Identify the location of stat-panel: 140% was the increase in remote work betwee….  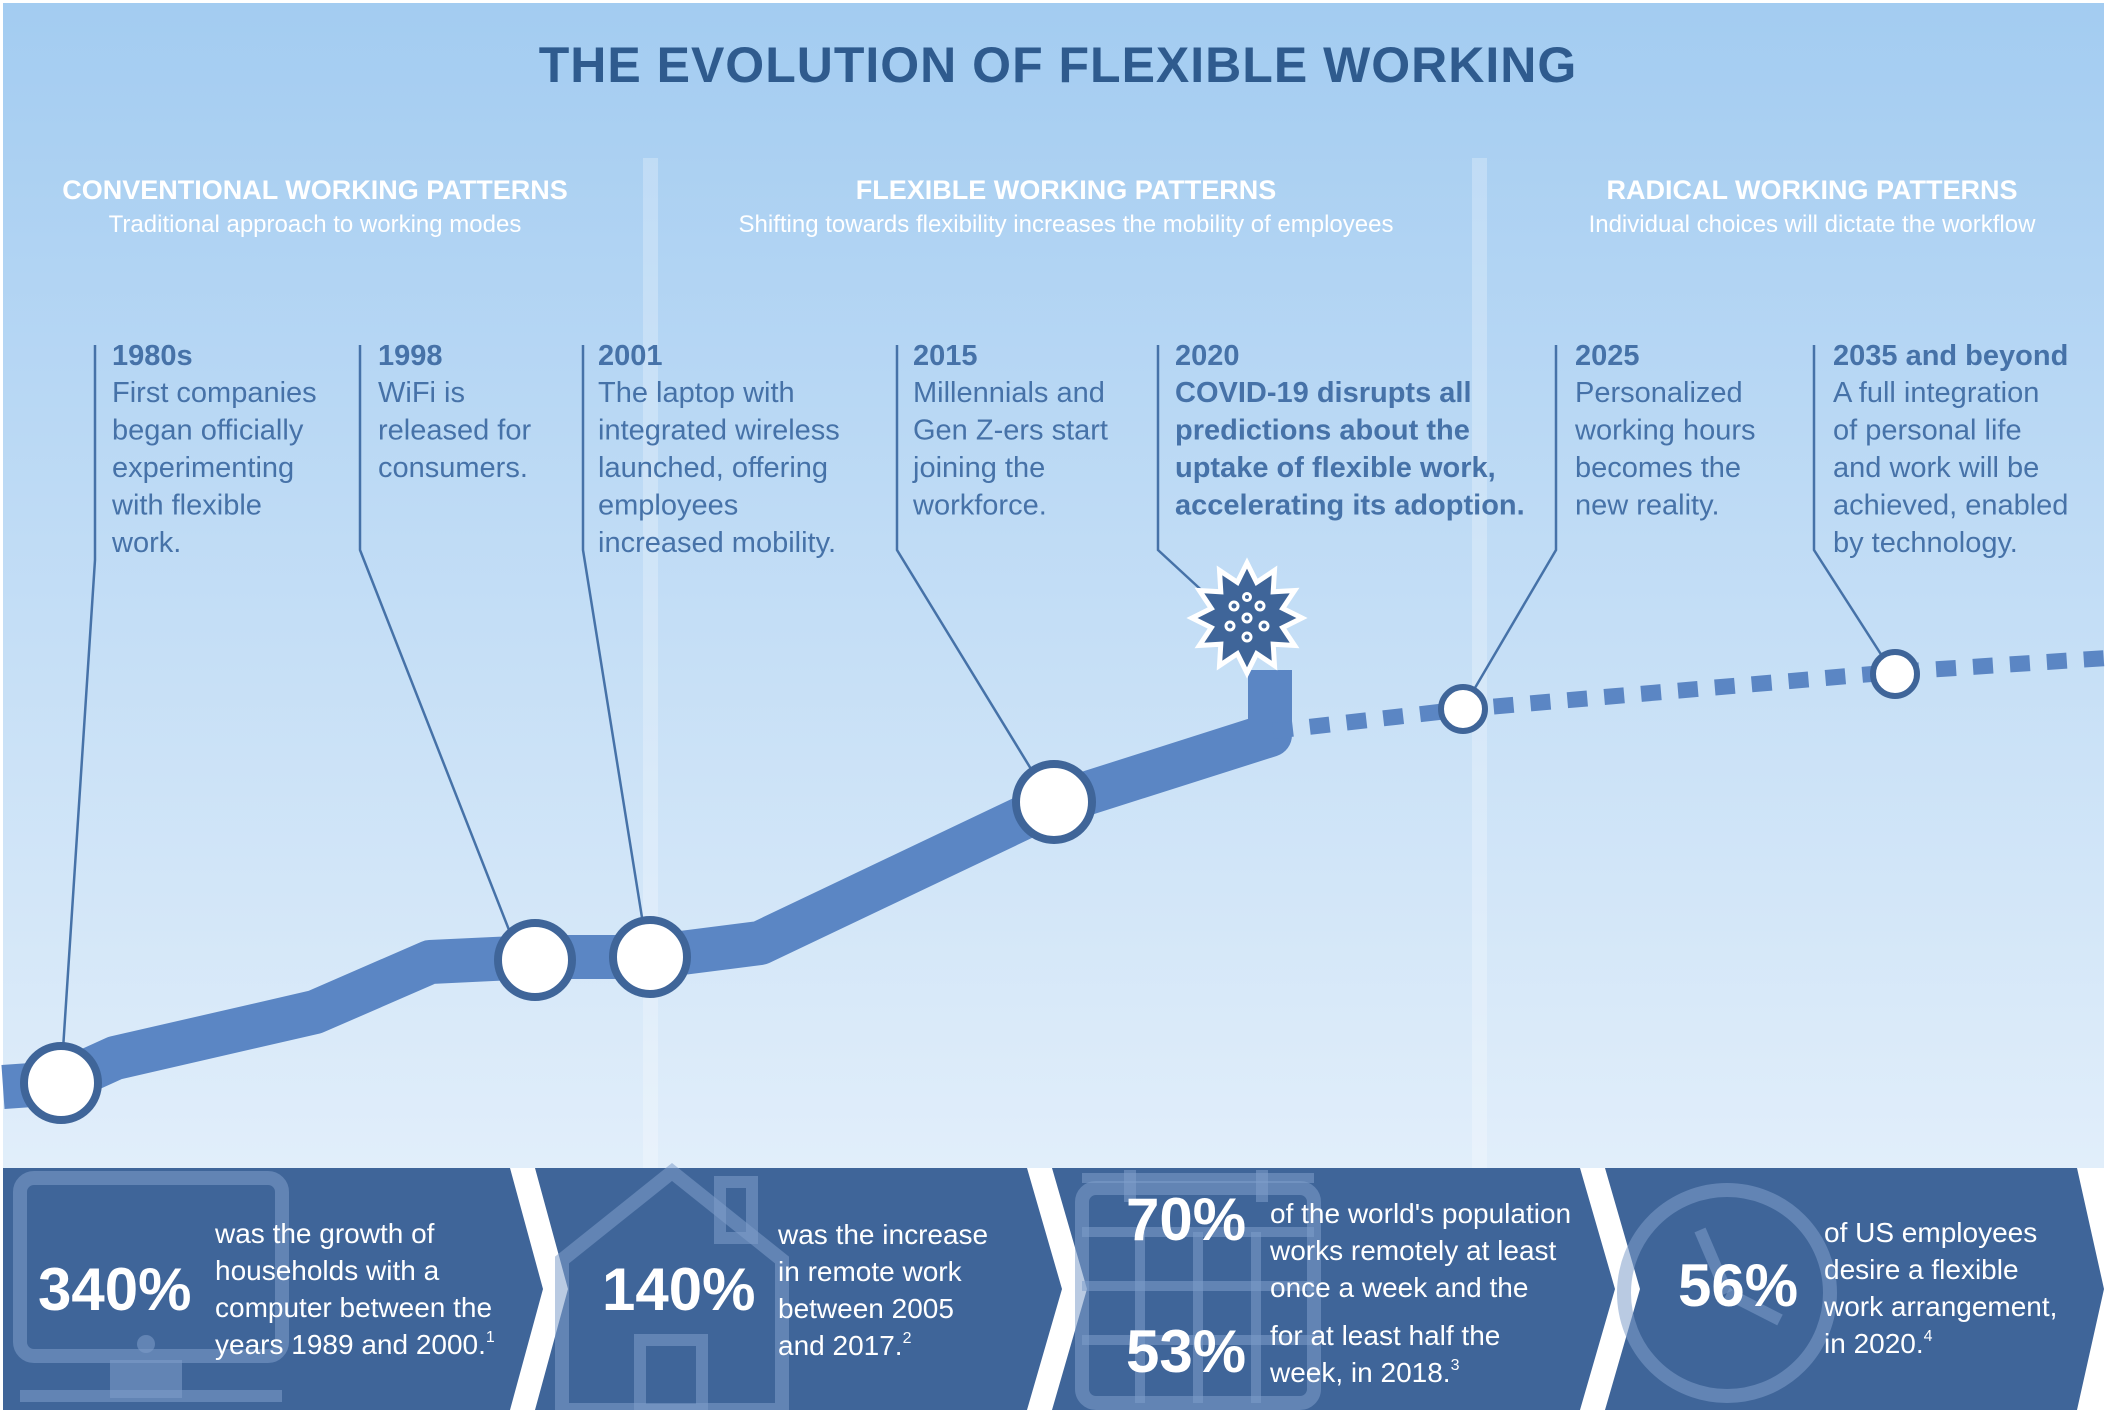
(798, 1286).